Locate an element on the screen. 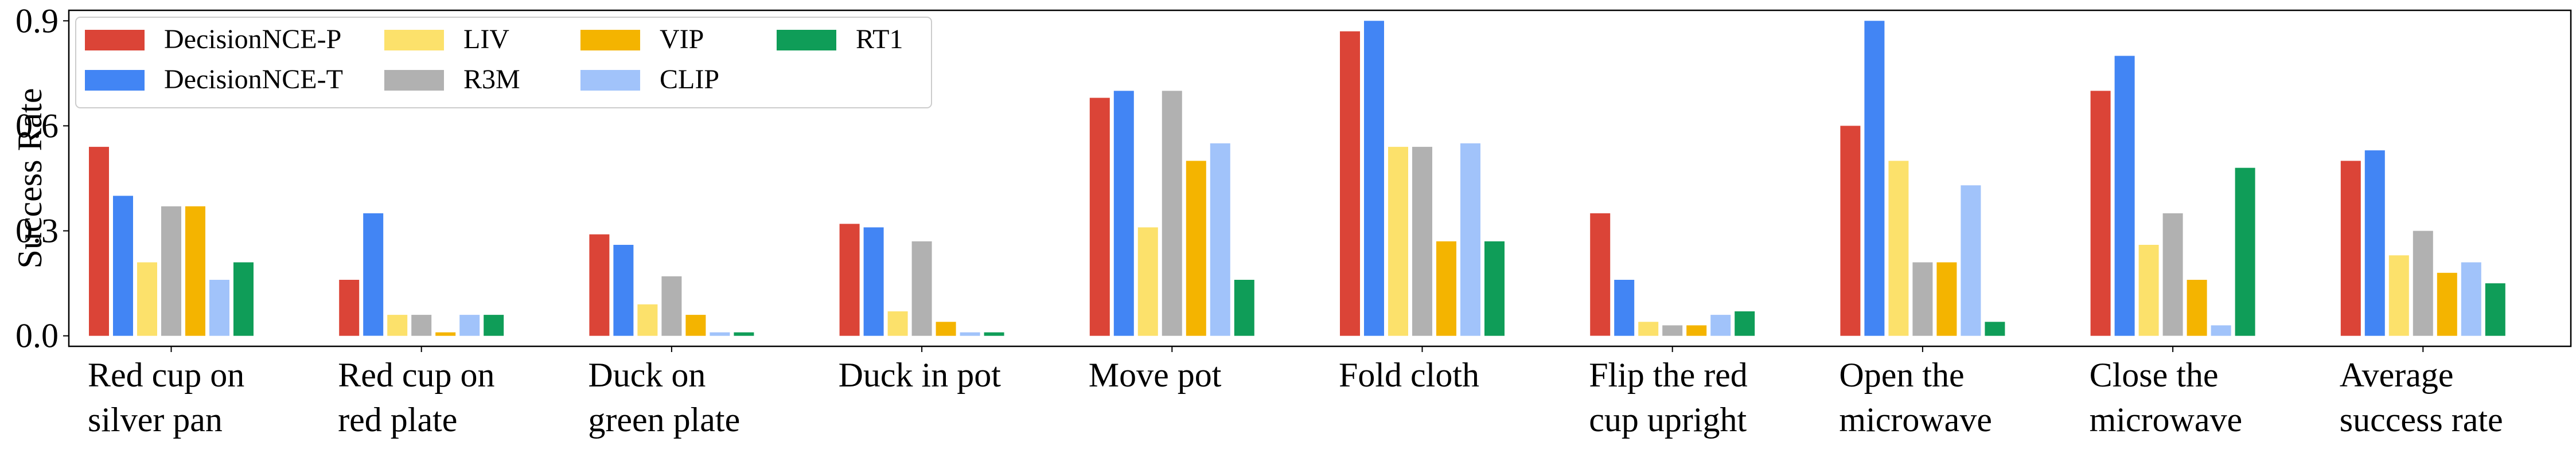 This screenshot has width=2576, height=461. x-tick-label: Duck on green plate is located at coordinates (664, 397).